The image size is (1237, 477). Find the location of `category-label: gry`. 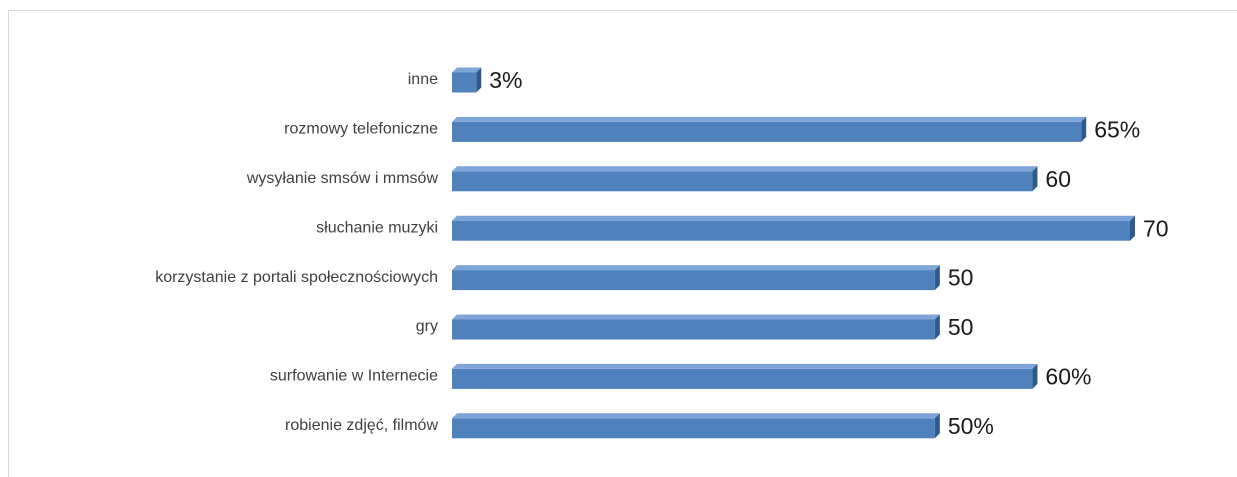

category-label: gry is located at coordinates (427, 326).